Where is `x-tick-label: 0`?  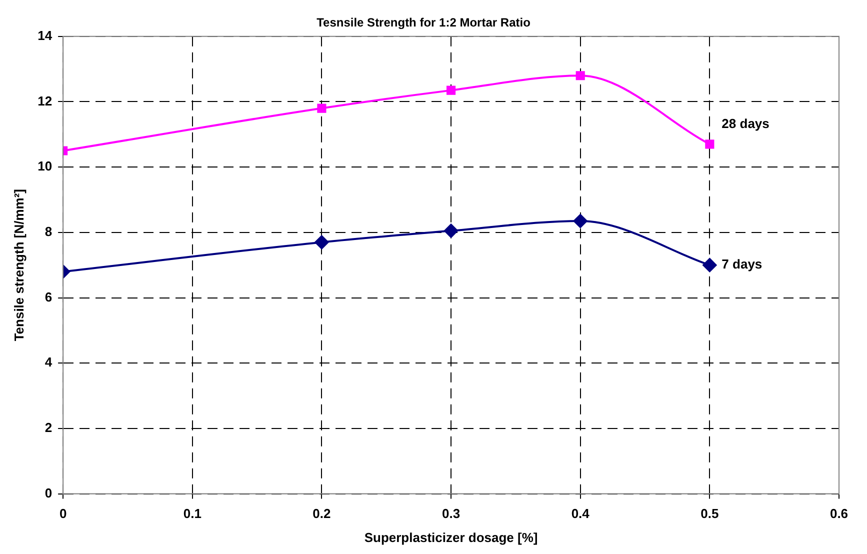
x-tick-label: 0 is located at coordinates (63, 514).